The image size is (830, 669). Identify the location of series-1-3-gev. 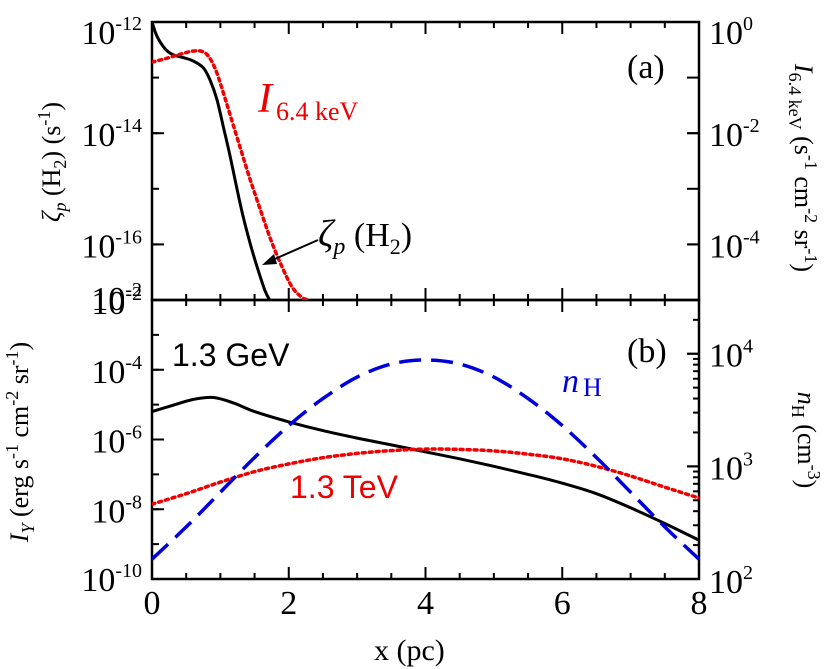
(425, 468).